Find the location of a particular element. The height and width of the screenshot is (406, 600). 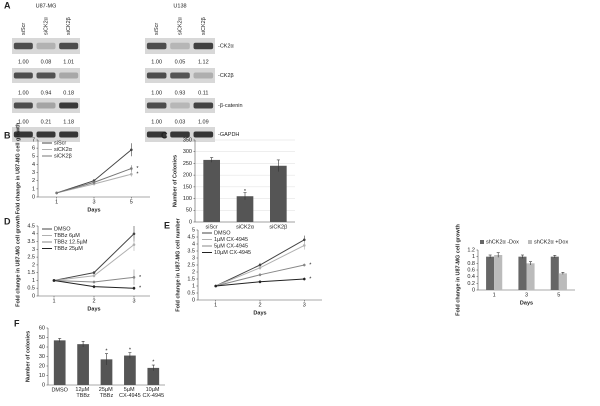

panel-letter: E is located at coordinates (167, 225).